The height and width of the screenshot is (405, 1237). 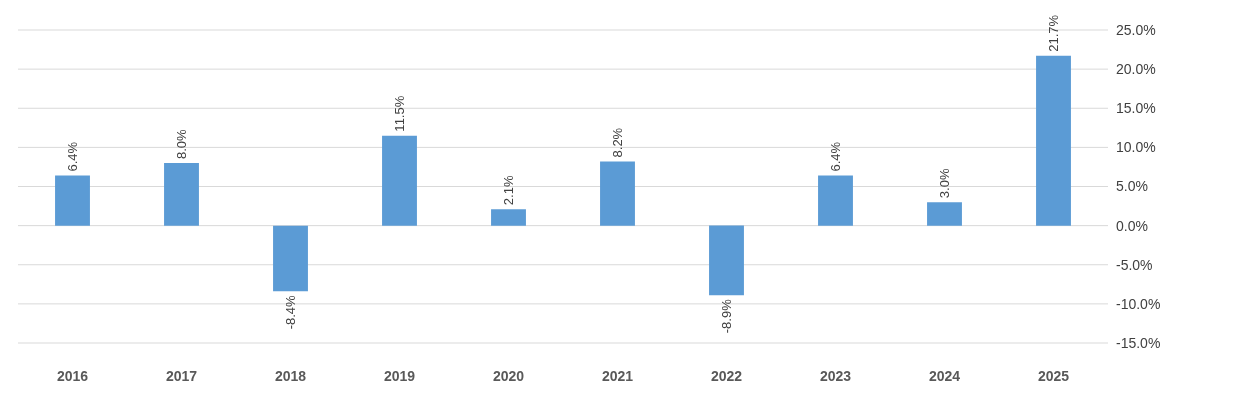 What do you see at coordinates (1138, 342) in the screenshot?
I see `y-tick-label: -15.0%` at bounding box center [1138, 342].